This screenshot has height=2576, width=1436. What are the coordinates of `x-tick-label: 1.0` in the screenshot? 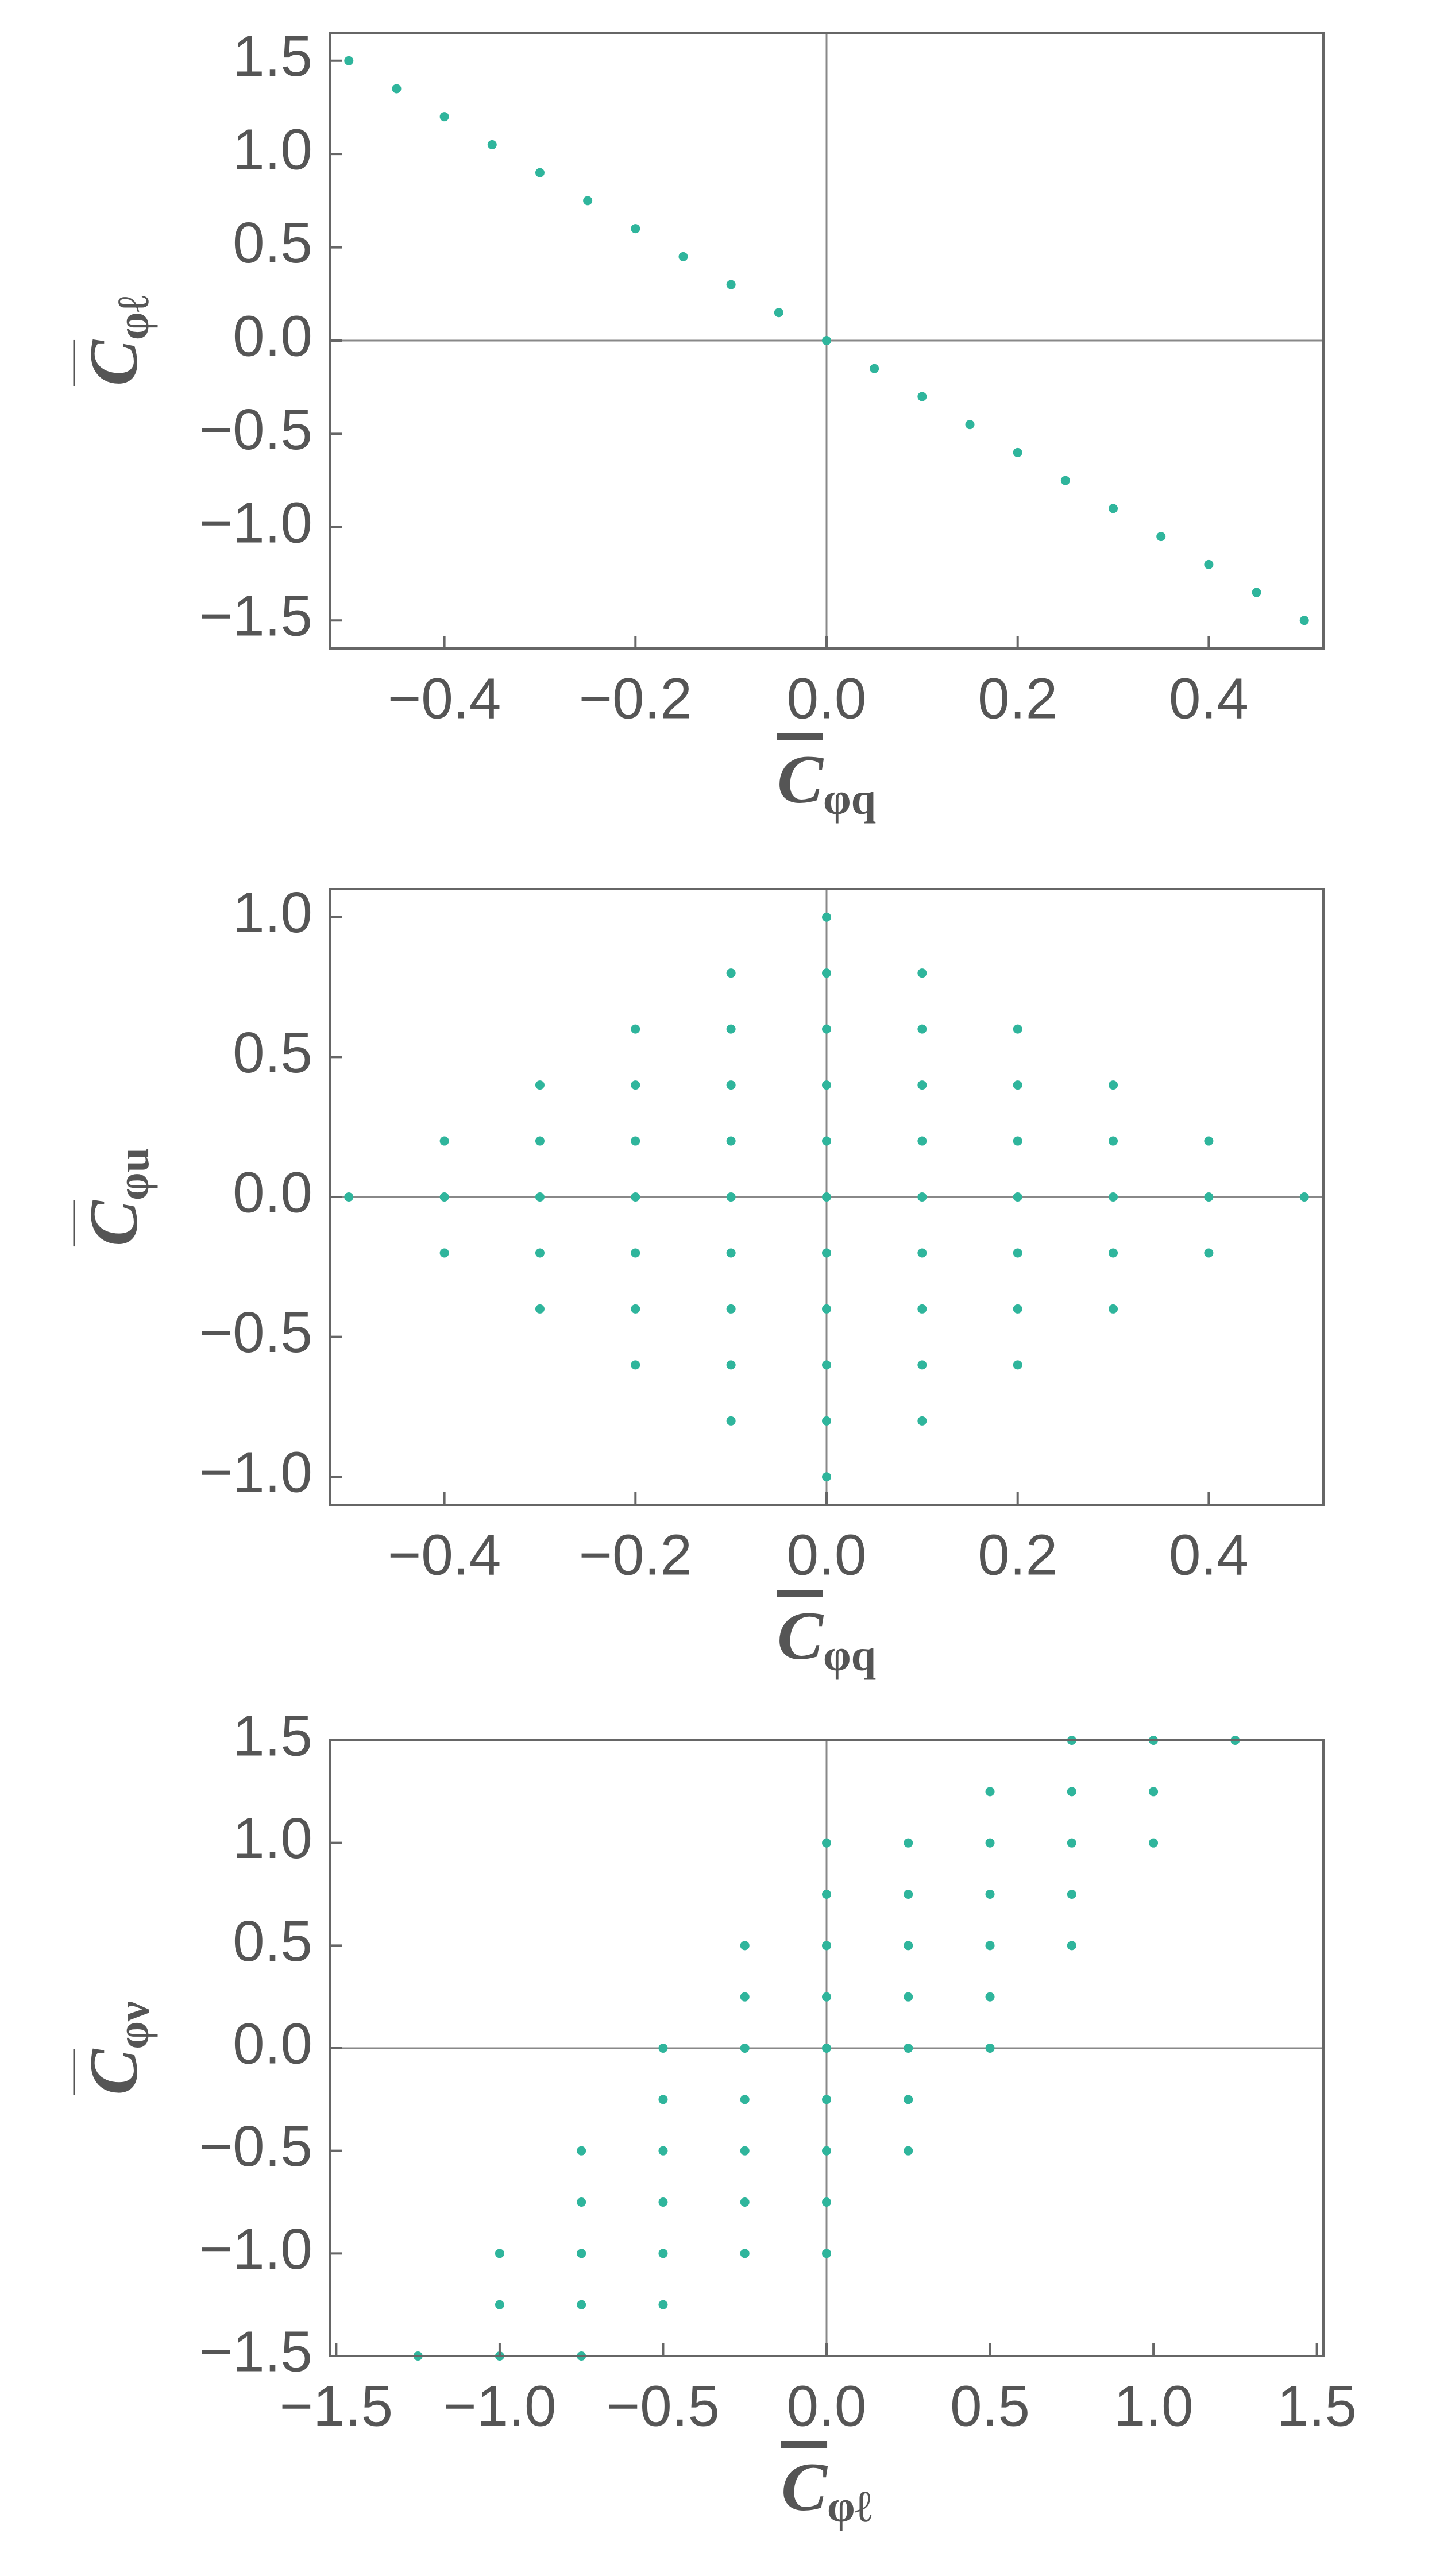 It's located at (1154, 2406).